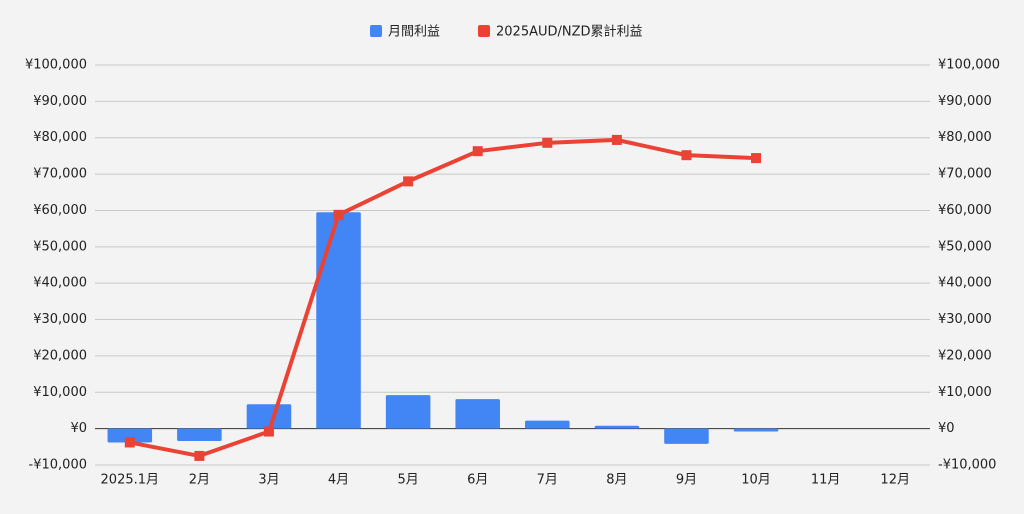  Describe the element at coordinates (965, 210) in the screenshot. I see `y2-tick-label: ¥60,000` at that location.